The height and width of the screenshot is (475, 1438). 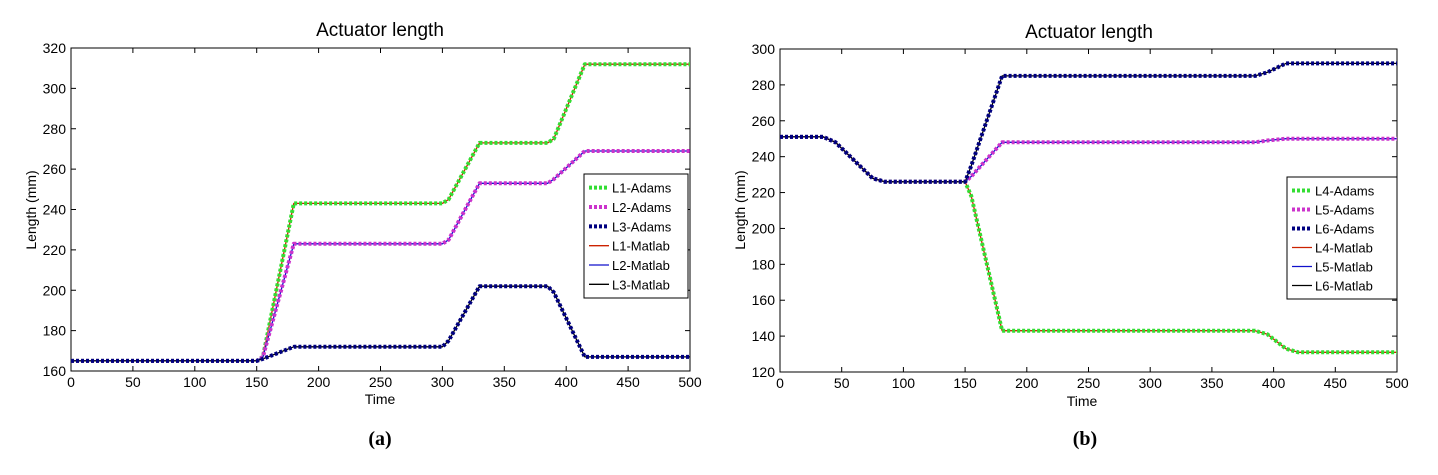 I want to click on legend-entry: L2-Adams, so click(x=642, y=207).